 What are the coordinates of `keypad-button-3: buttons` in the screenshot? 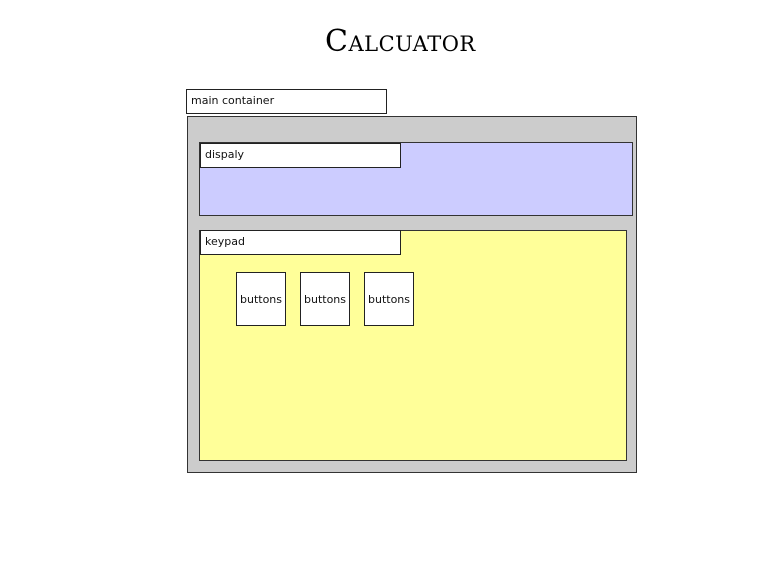 It's located at (389, 299).